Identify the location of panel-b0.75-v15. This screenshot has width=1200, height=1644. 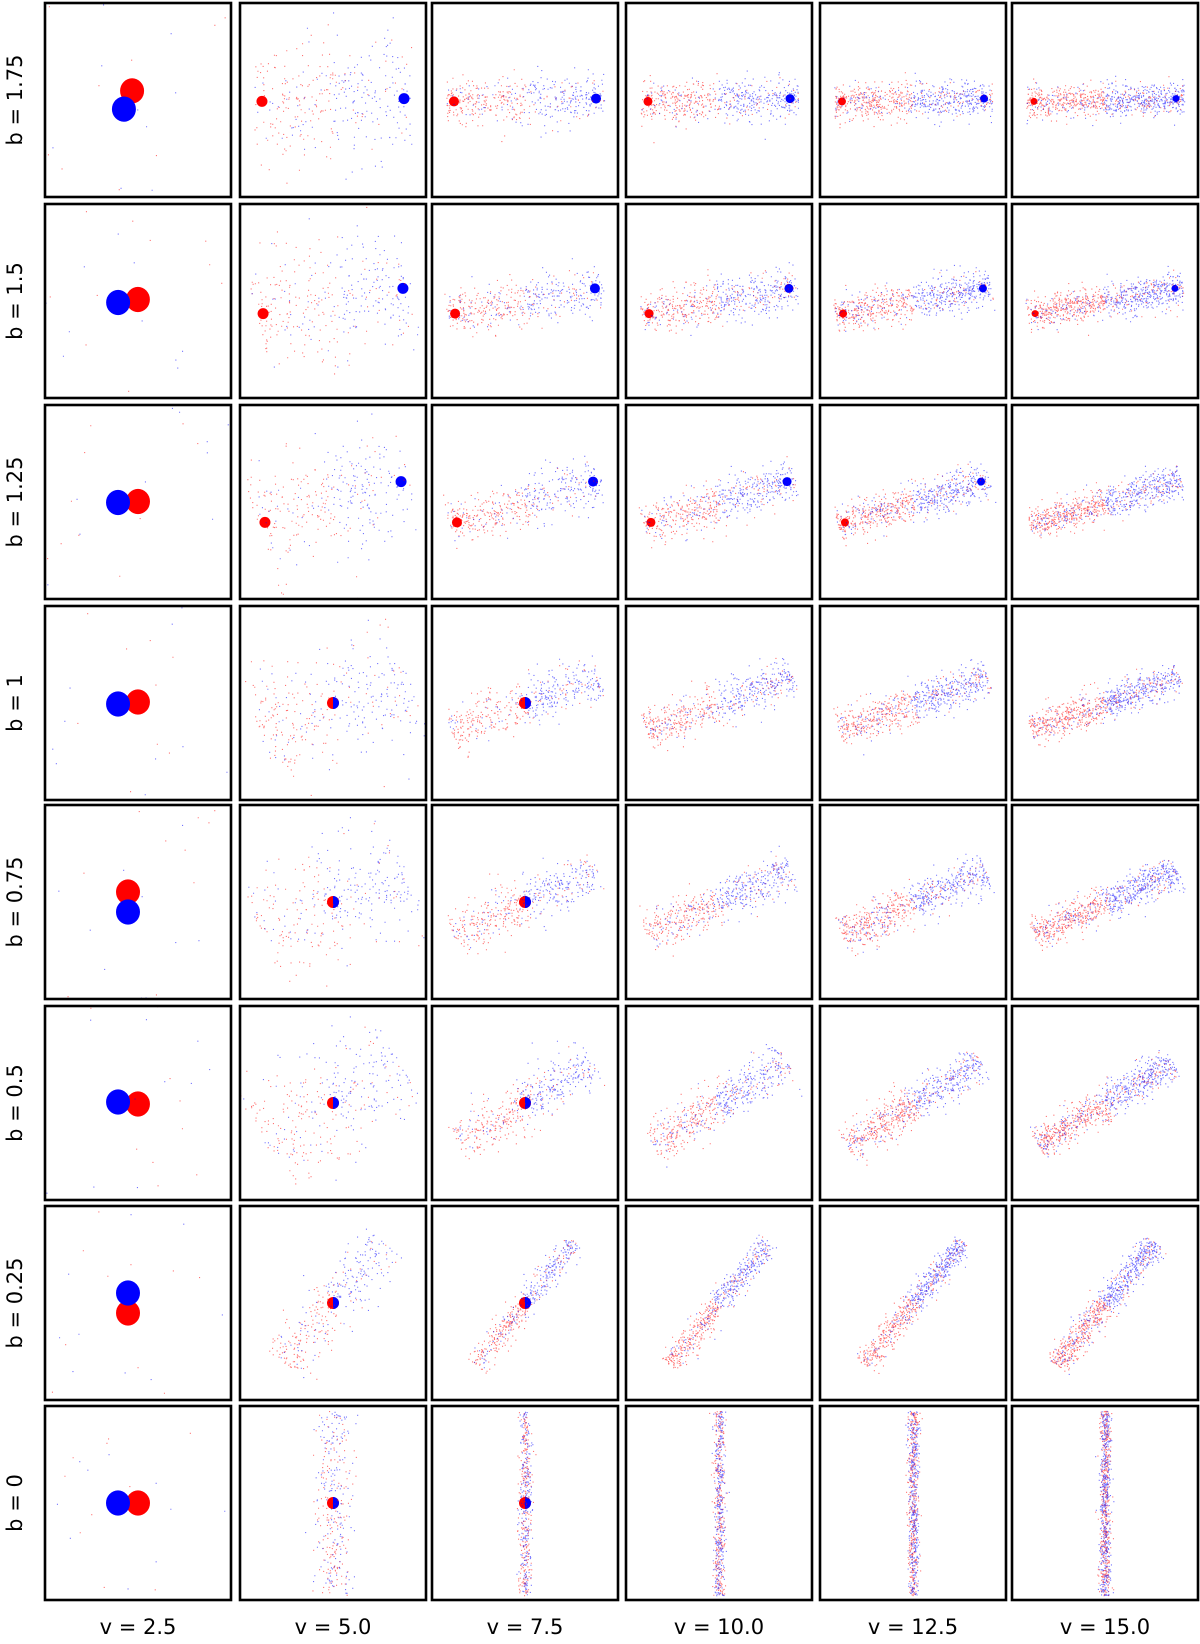
(1105, 902).